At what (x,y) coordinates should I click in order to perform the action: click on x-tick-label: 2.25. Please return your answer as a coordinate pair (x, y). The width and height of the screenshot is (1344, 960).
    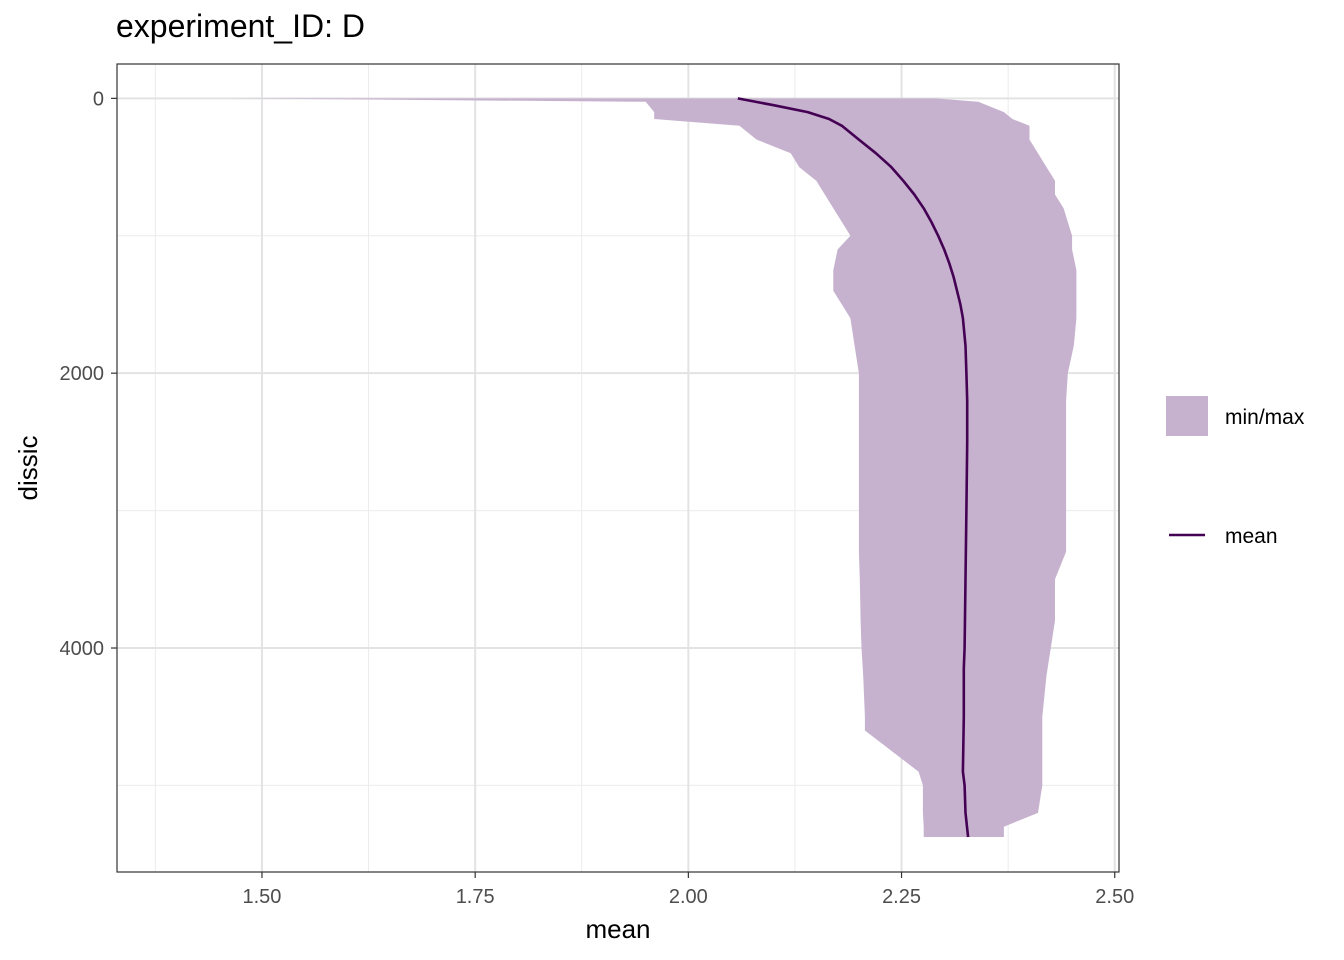
    Looking at the image, I should click on (901, 897).